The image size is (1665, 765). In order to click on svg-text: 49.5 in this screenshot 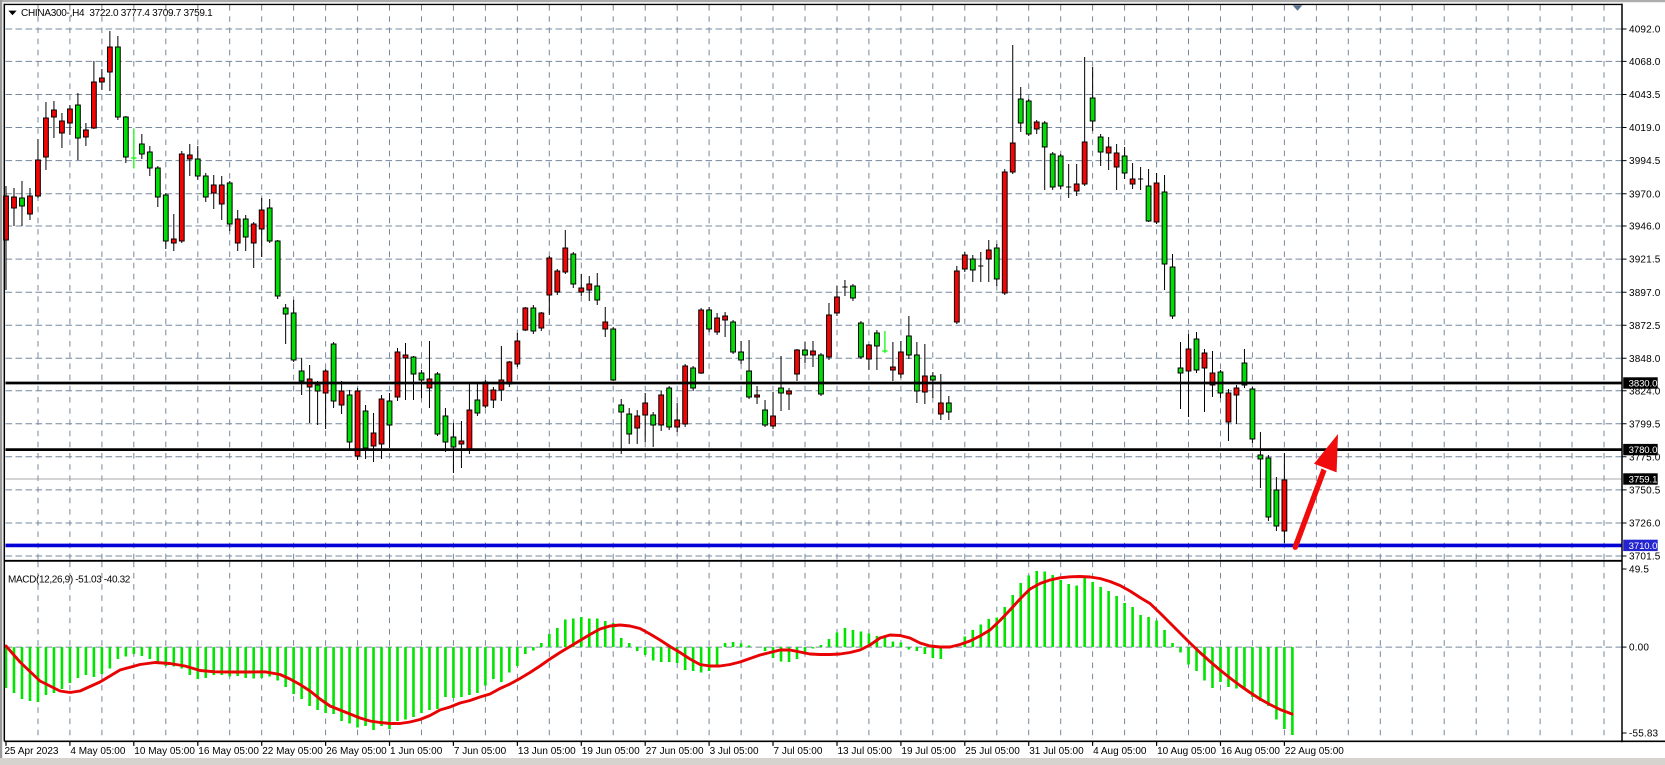, I will do `click(1639, 570)`.